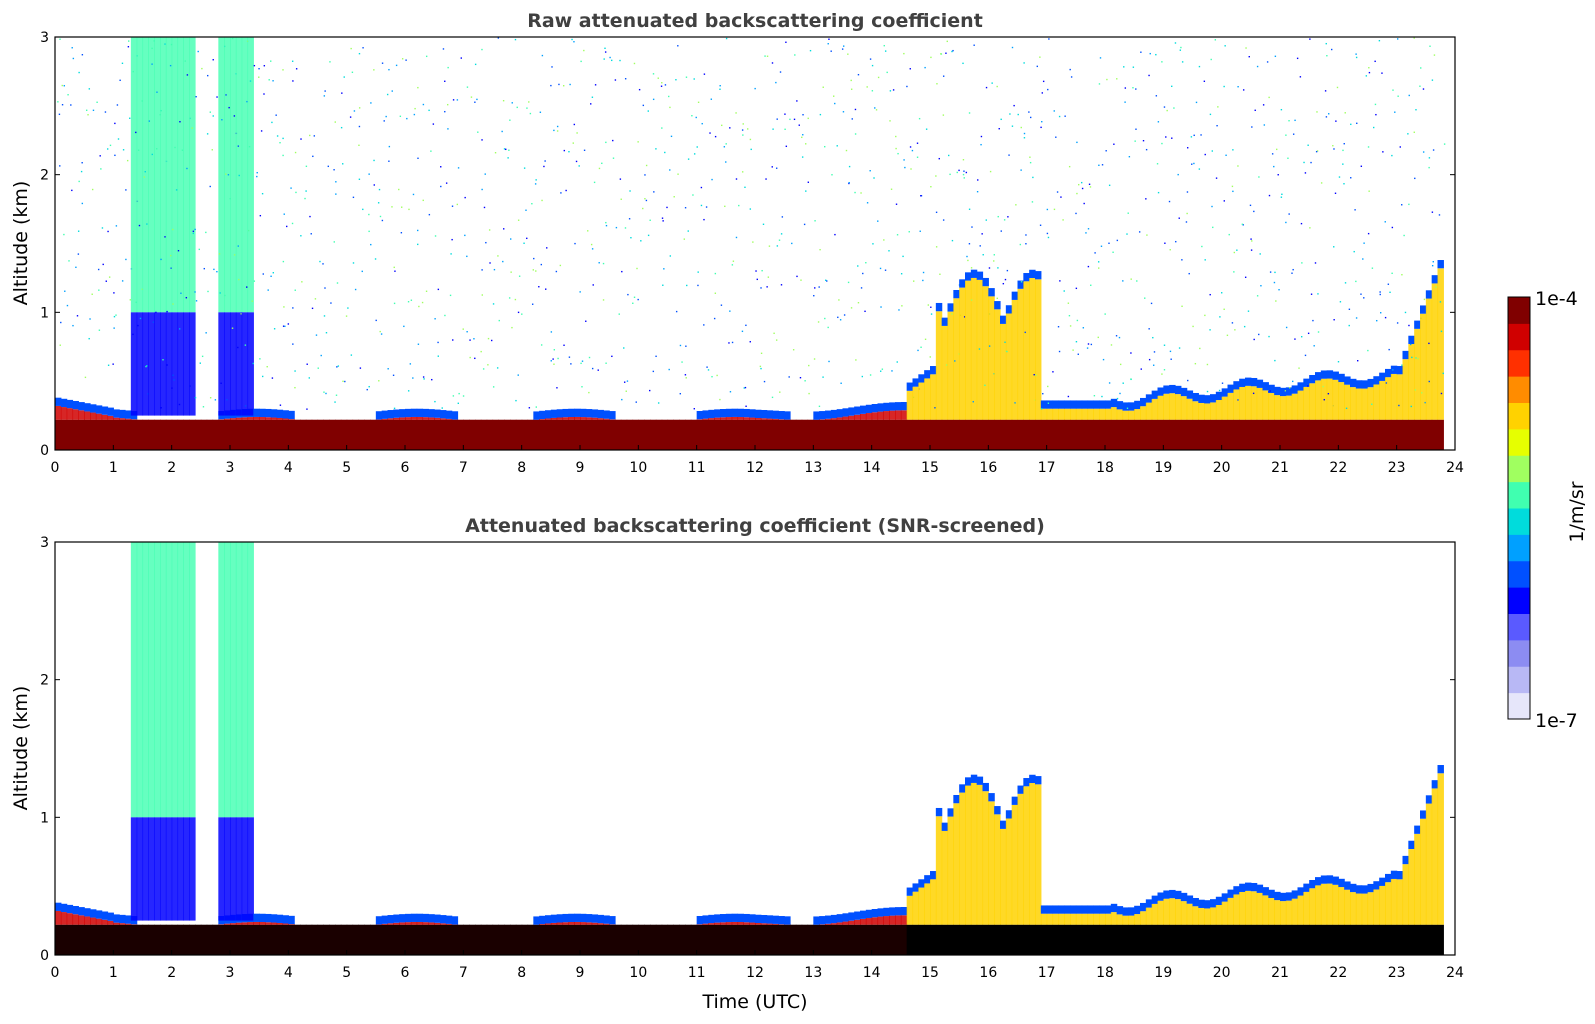  Describe the element at coordinates (192, 679) in the screenshot. I see `plume-cell` at that location.